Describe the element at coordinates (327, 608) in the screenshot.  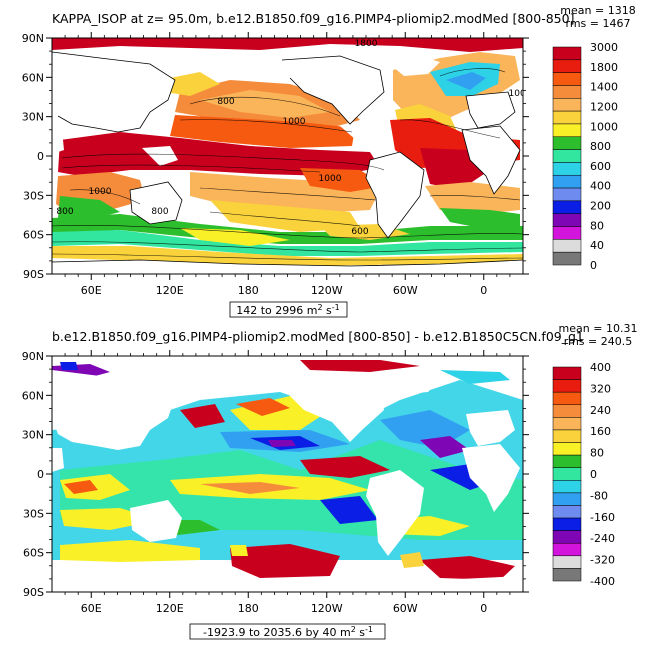
I see `lon-tick-label: 120W` at that location.